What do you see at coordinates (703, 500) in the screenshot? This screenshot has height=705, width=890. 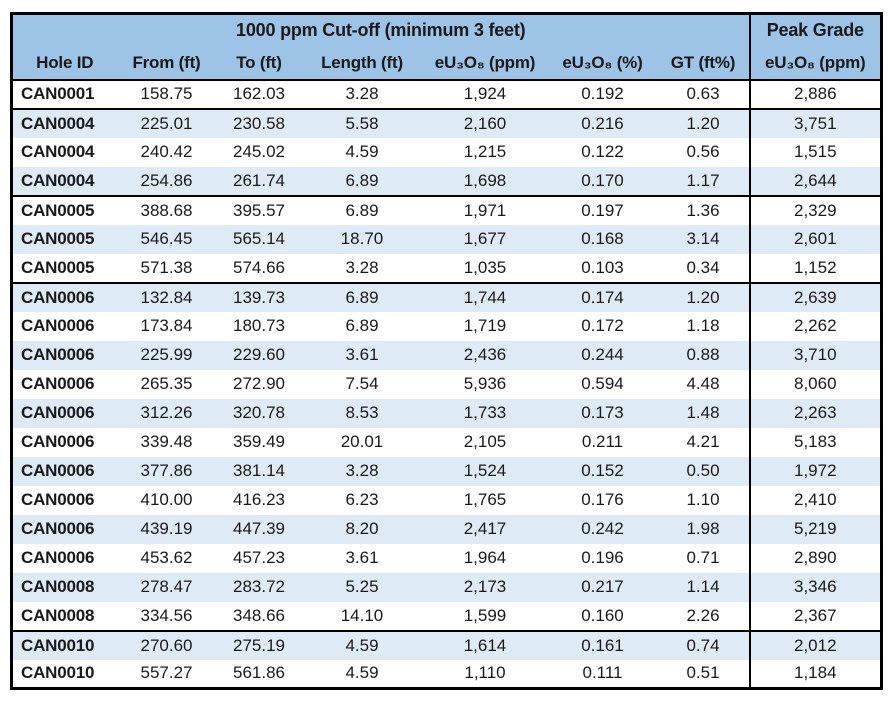 I see `gt-ftpct-cell: 1.10` at bounding box center [703, 500].